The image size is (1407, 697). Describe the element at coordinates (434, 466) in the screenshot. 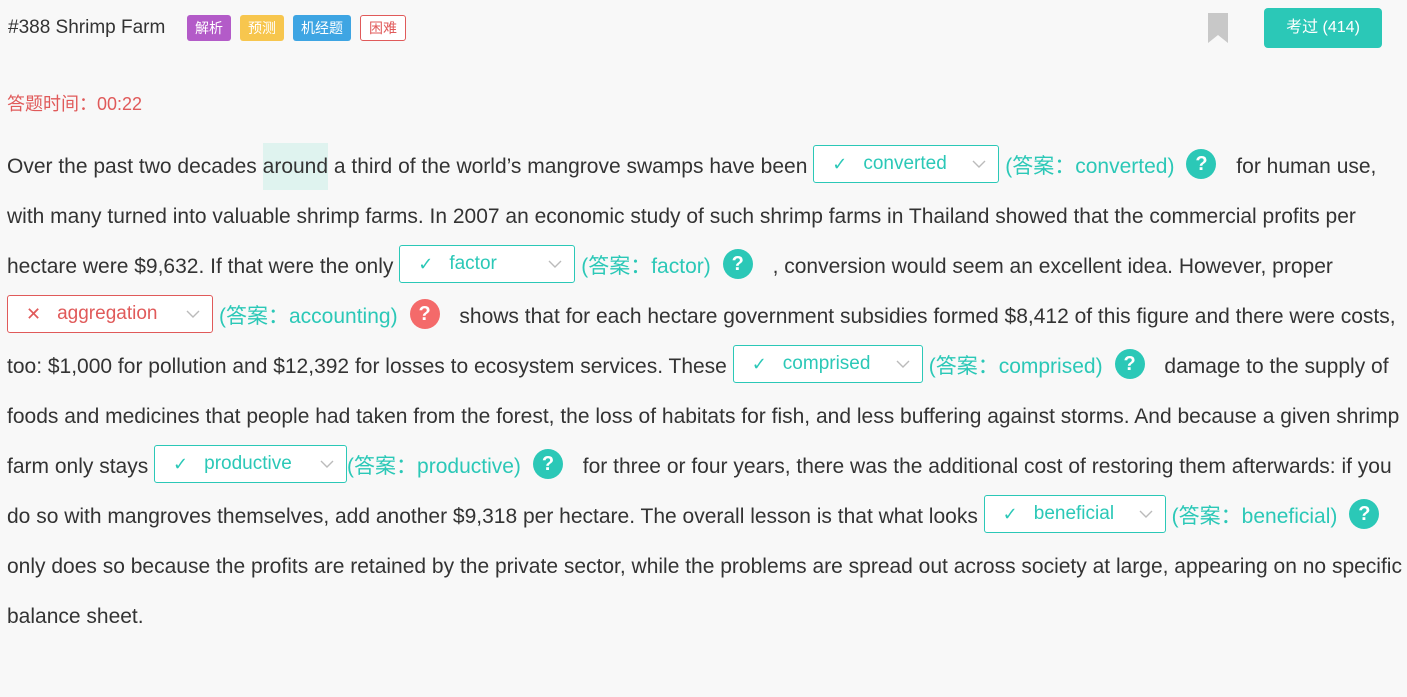

I see `blank-5-answer: (答案：productive)` at that location.